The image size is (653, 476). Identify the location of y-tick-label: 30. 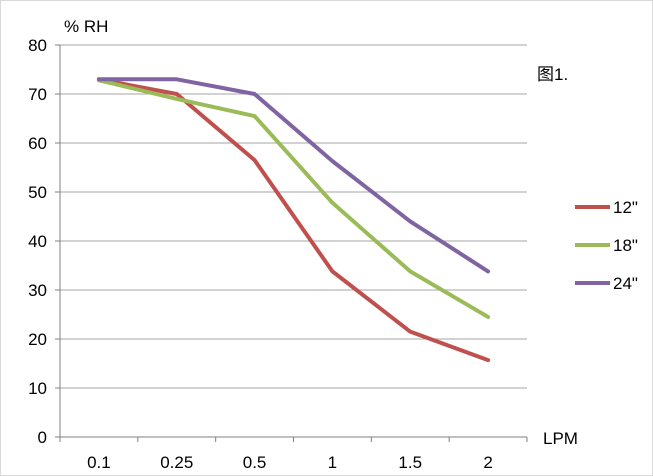
(37, 290).